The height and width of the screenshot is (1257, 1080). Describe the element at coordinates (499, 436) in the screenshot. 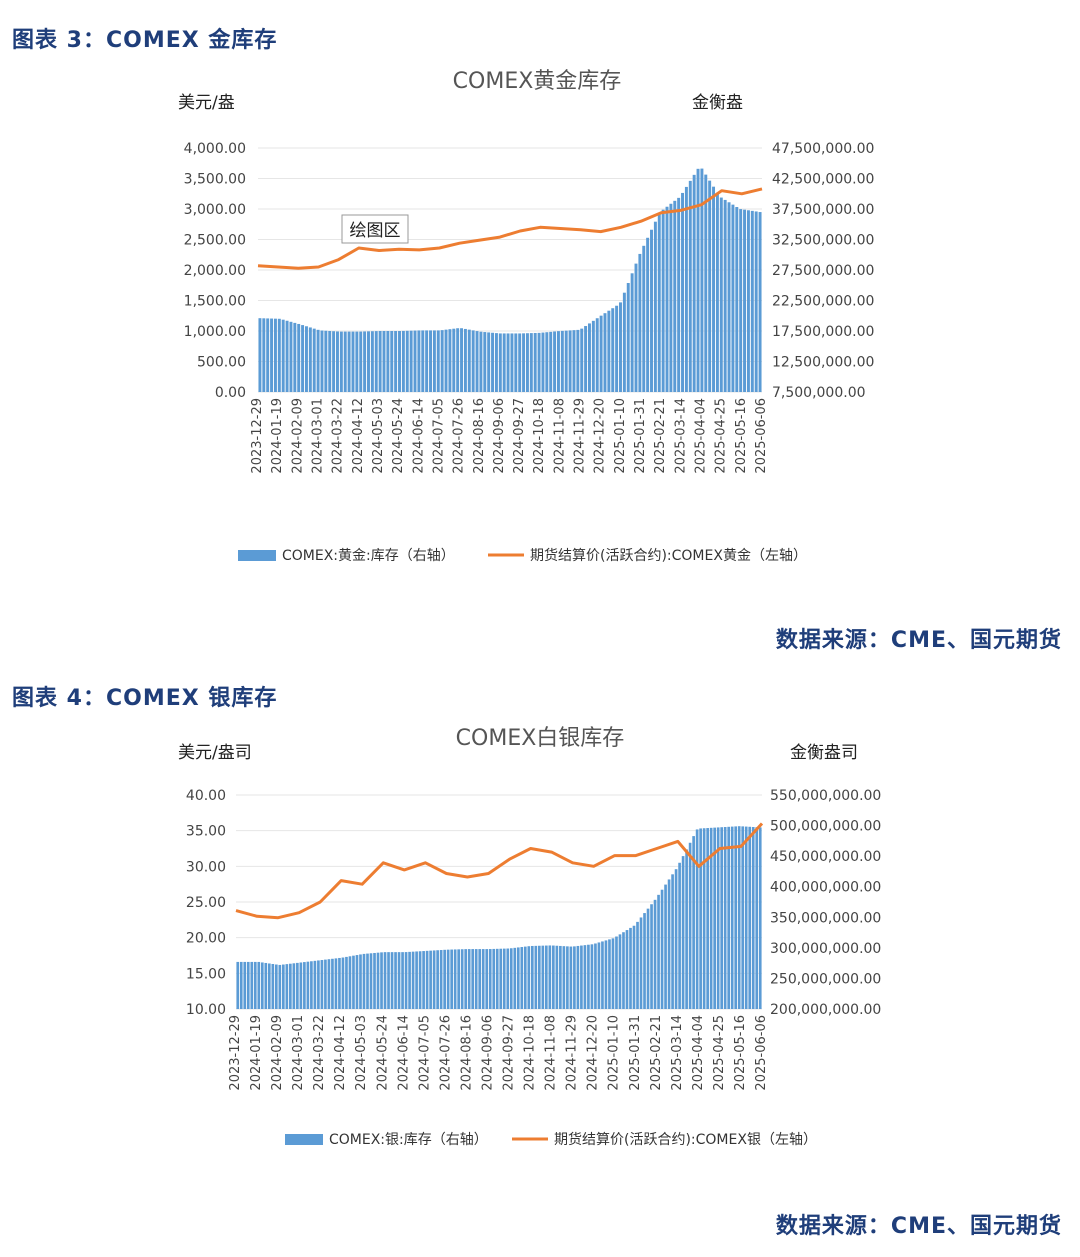

I see `x-axis-tick: 2024-09-06` at that location.